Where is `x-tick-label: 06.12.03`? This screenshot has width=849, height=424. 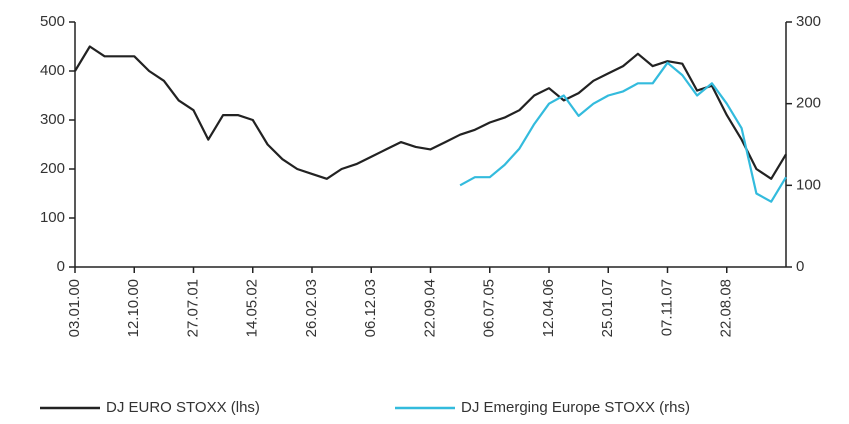
x-tick-label: 06.12.03 is located at coordinates (370, 308).